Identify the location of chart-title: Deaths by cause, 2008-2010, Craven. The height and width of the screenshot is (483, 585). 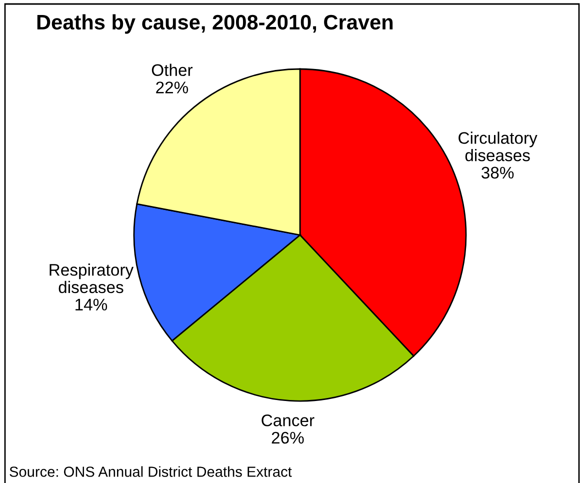
(215, 24).